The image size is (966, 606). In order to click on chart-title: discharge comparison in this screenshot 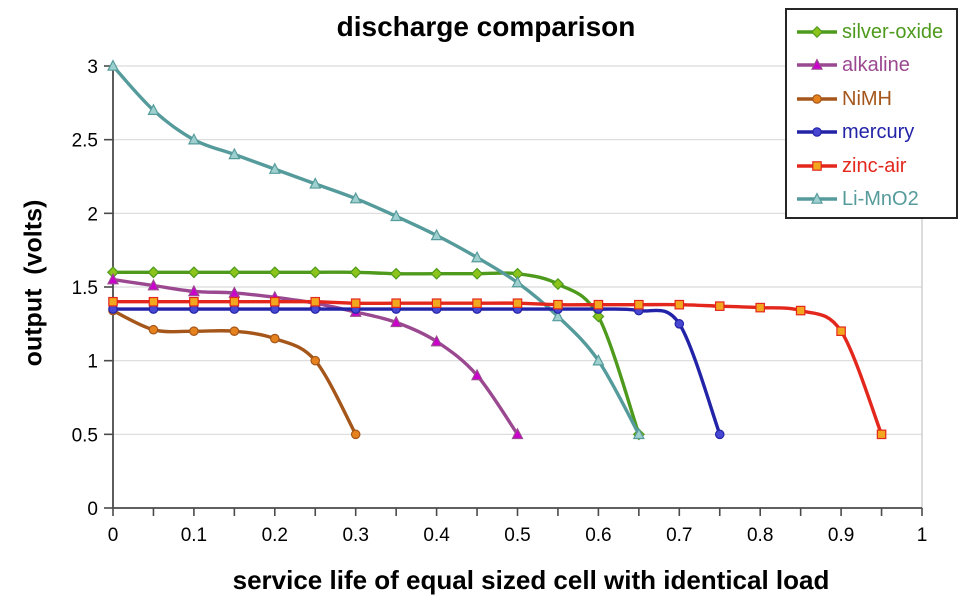, I will do `click(486, 26)`.